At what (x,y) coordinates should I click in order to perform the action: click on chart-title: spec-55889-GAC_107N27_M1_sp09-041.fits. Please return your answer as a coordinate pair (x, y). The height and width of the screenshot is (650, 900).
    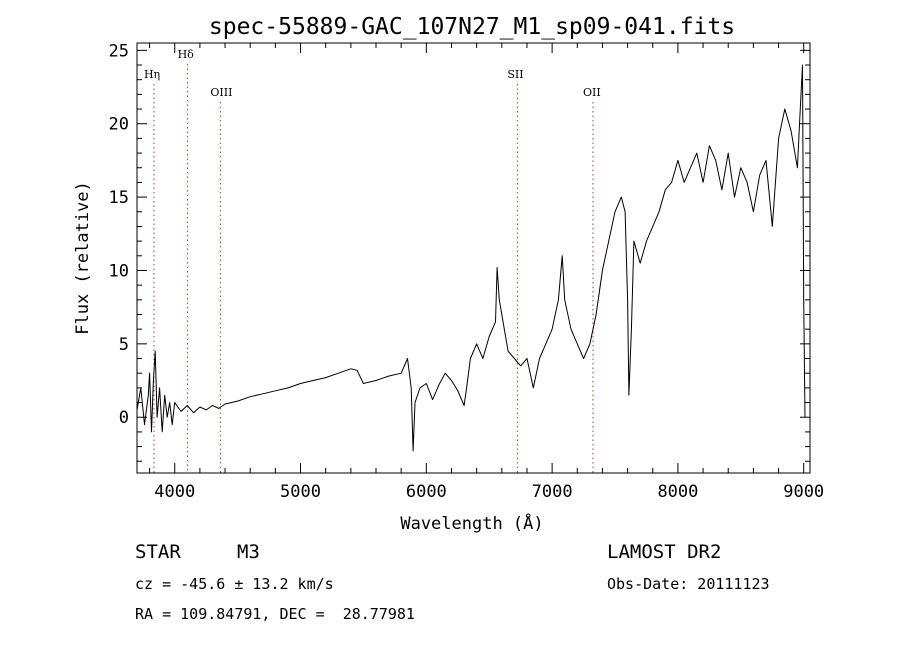
    Looking at the image, I should click on (472, 27).